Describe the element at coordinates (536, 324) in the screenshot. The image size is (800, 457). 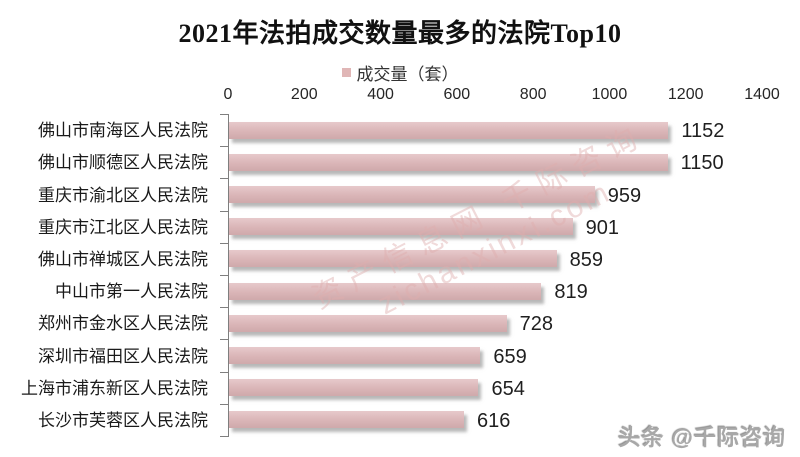
I see `bar-value-label: 728` at that location.